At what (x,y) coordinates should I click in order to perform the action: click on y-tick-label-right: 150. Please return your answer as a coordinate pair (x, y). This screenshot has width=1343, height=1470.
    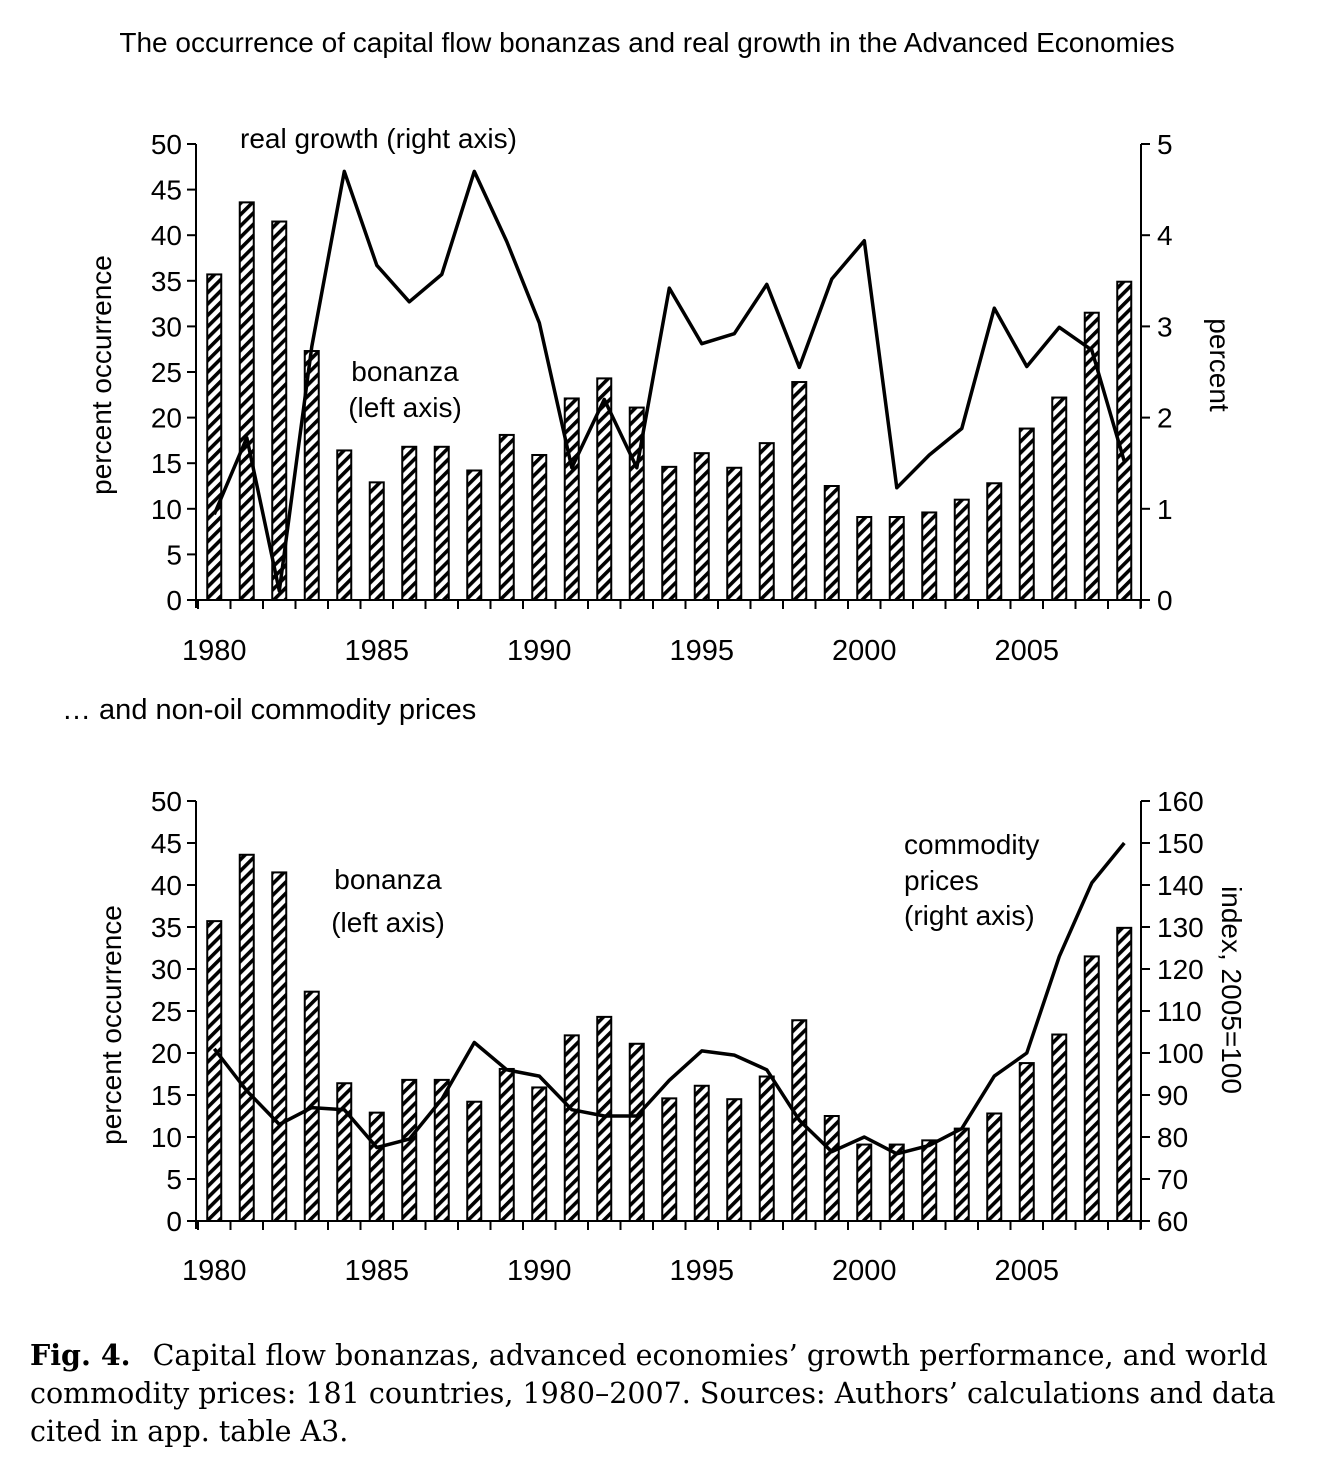
    Looking at the image, I should click on (1180, 843).